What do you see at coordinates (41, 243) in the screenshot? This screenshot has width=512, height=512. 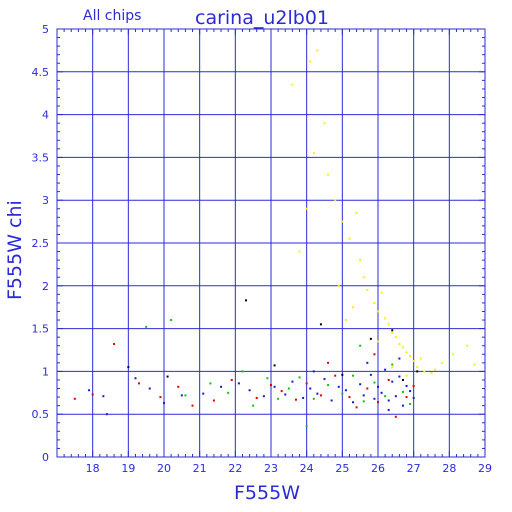 I see `y-tick-labels: 0 0.5 1 1.5 2 2.5 3 3.5 4 4.5 5` at bounding box center [41, 243].